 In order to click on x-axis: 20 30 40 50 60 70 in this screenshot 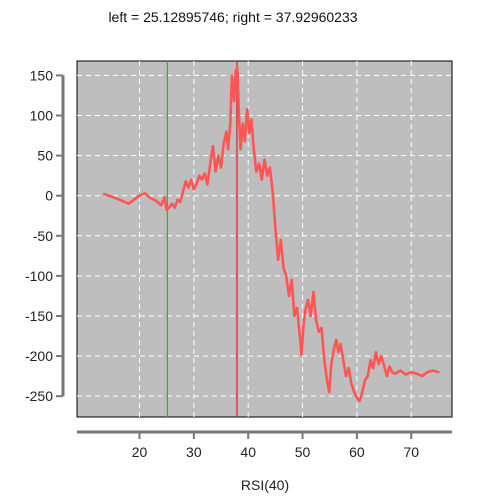, I will do `click(264, 445)`.